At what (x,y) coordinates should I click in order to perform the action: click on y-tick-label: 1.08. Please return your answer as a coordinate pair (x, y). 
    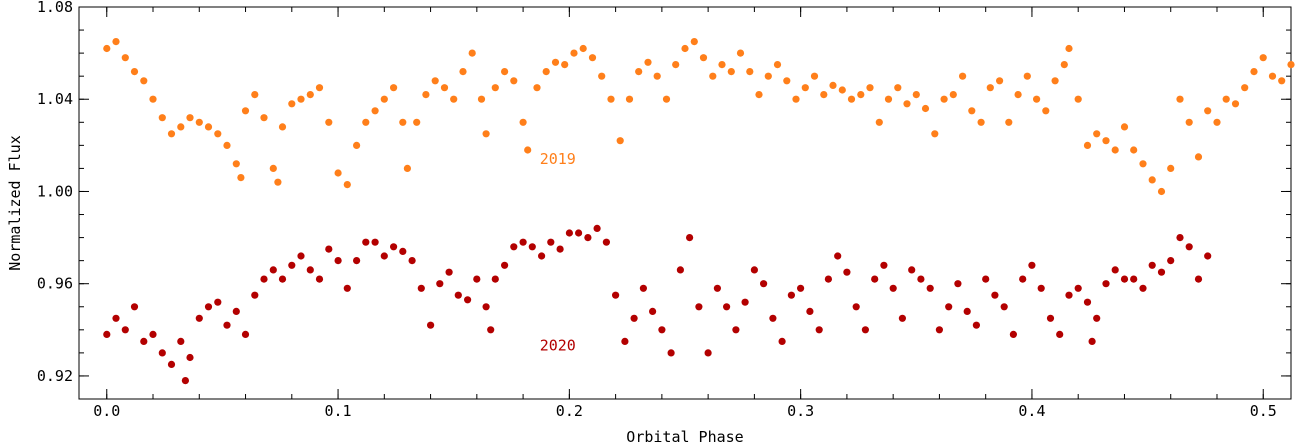
    Looking at the image, I should click on (55, 8).